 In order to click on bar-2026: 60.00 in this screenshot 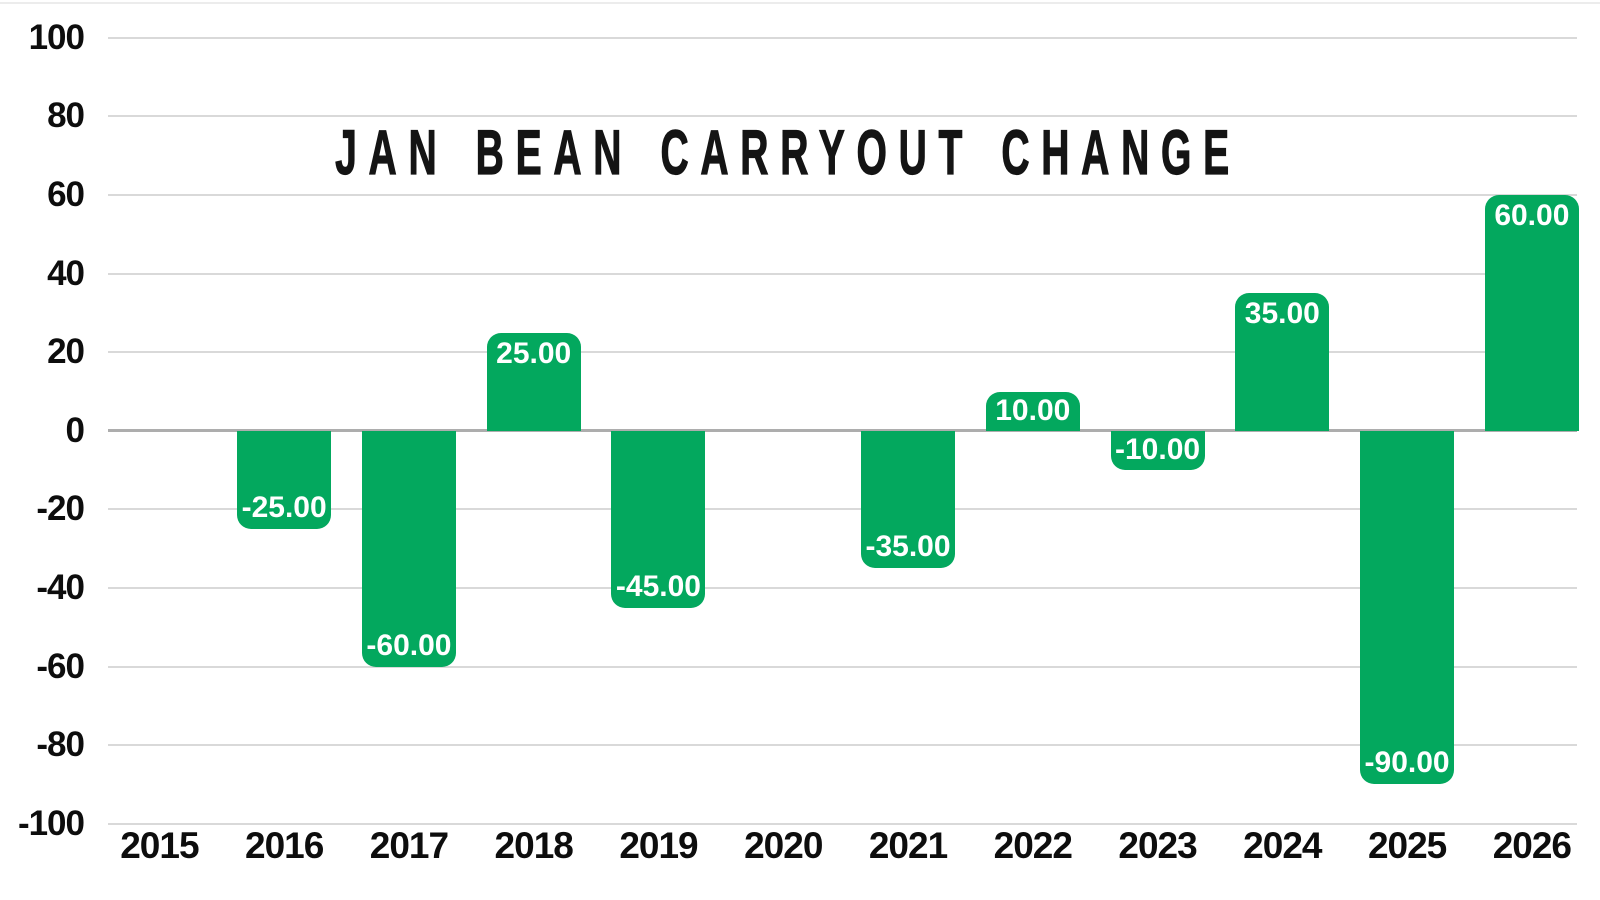, I will do `click(1531, 313)`.